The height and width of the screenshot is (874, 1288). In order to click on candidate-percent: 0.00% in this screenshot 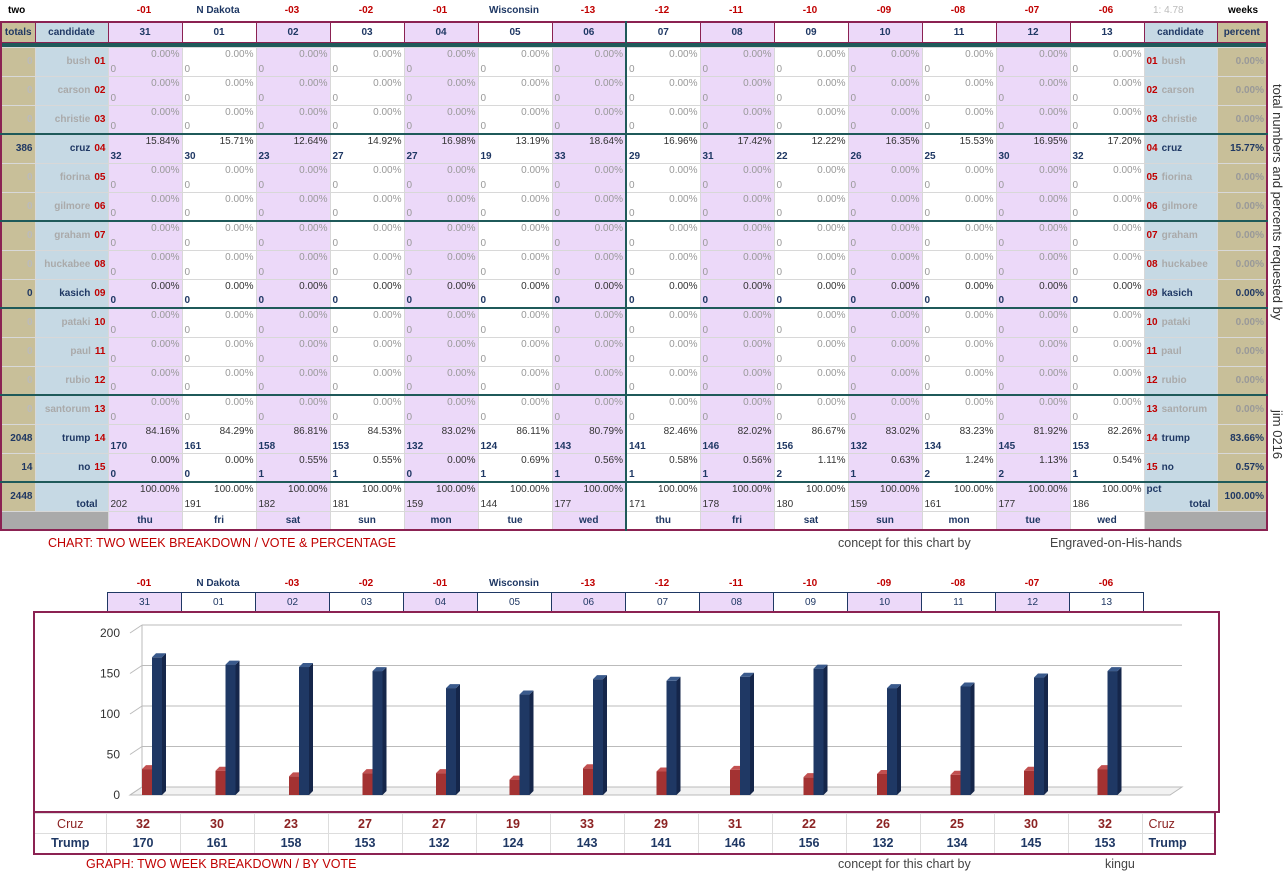, I will do `click(1242, 177)`.